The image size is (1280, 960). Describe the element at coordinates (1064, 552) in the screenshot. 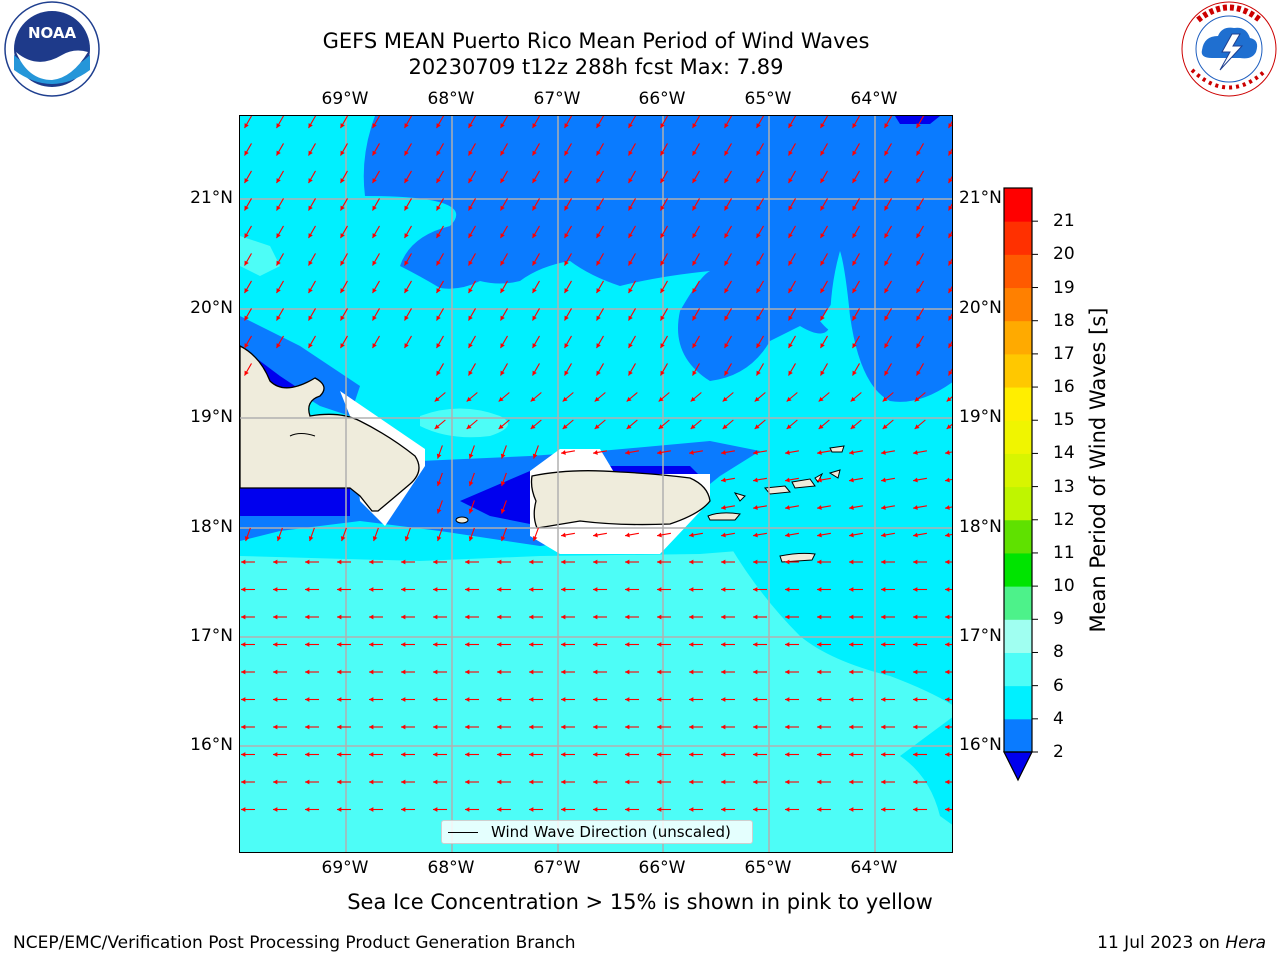

I see `colorbar-tick-label: 11` at that location.